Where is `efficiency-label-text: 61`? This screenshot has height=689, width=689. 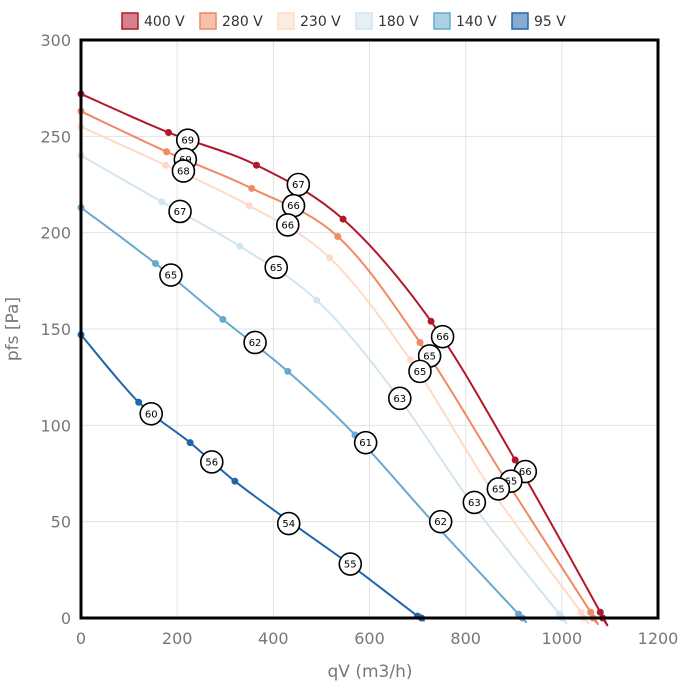 efficiency-label-text: 61 is located at coordinates (365, 443).